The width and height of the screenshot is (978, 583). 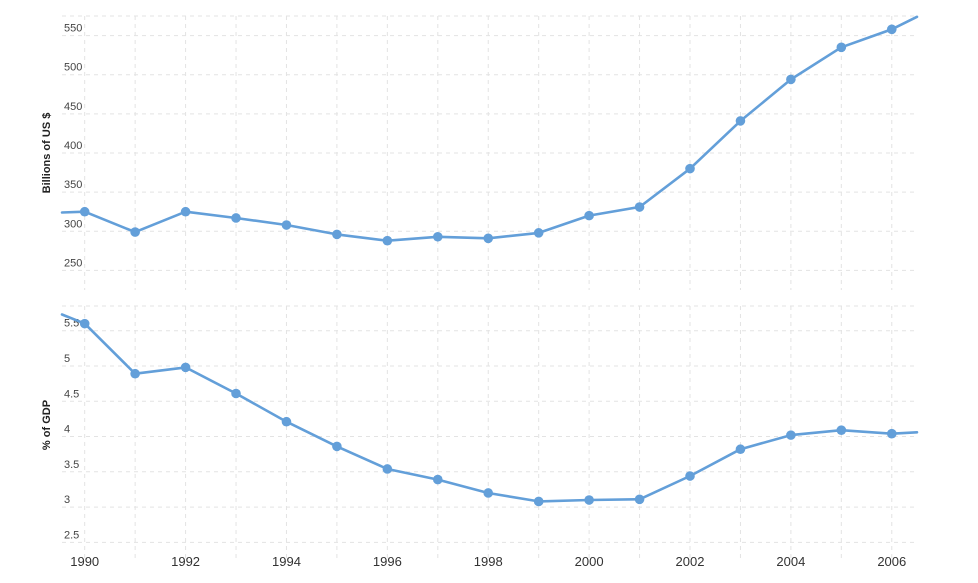 What do you see at coordinates (67, 359) in the screenshot?
I see `y-tick-label: 5` at bounding box center [67, 359].